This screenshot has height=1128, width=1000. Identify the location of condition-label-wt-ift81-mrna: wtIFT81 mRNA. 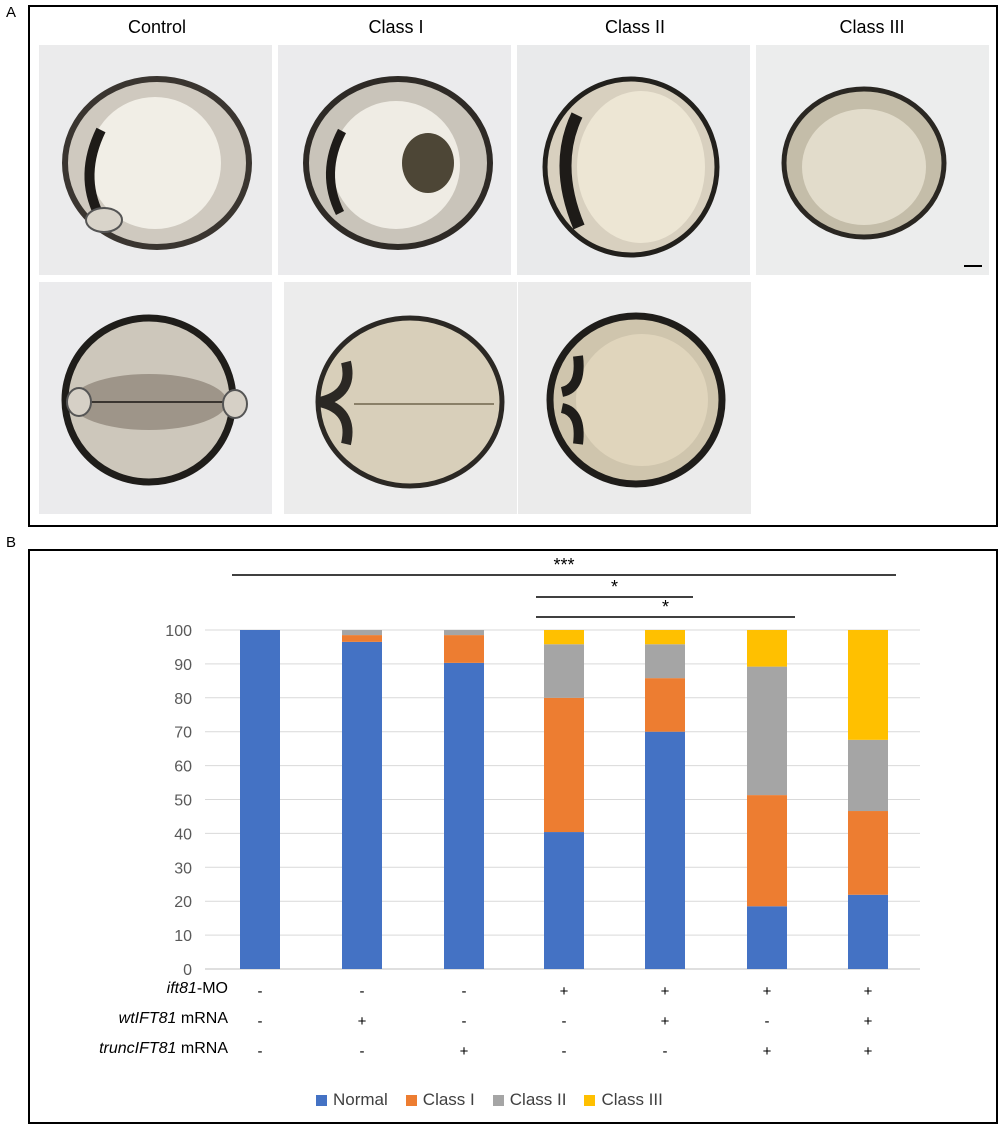
(128, 1019).